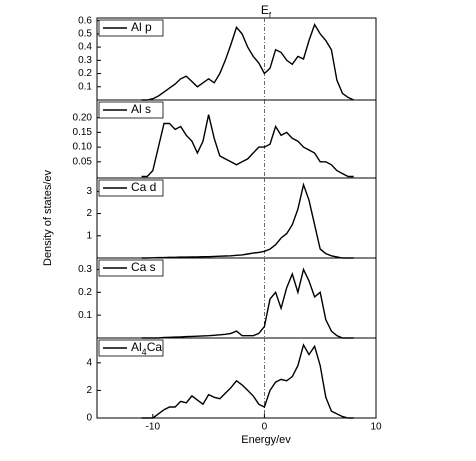 This screenshot has height=461, width=476. Describe the element at coordinates (83, 161) in the screenshot. I see `y-tick-label: 0.05` at that location.